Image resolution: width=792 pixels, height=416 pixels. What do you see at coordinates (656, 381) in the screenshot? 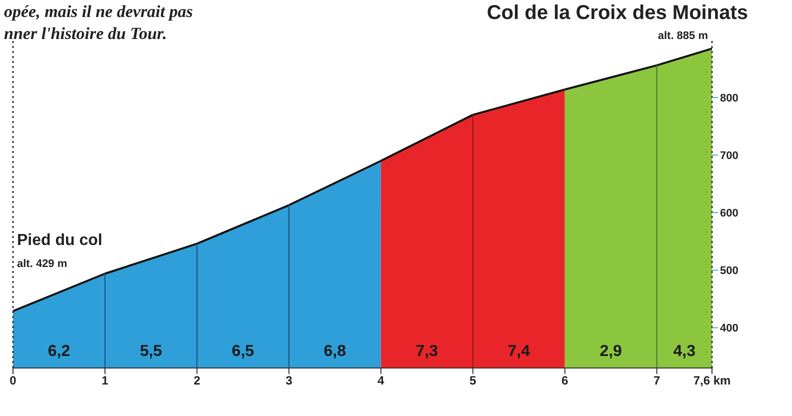
I see `x-tick-label: 7` at bounding box center [656, 381].